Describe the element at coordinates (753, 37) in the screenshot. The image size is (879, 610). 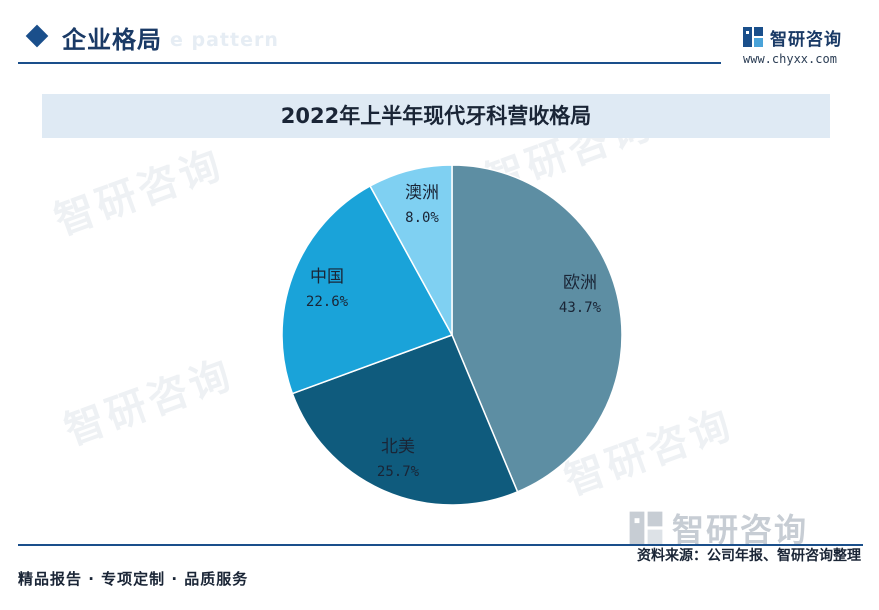
I see `brand-logo-icon` at that location.